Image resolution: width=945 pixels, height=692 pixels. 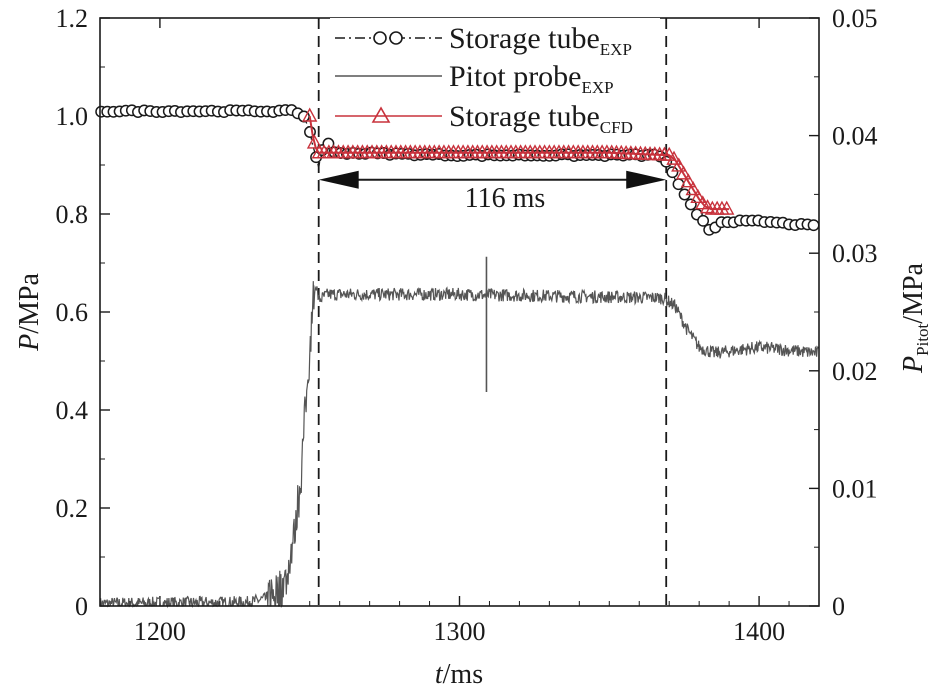 I want to click on y-left-tick-label: 0.8, so click(x=72, y=214).